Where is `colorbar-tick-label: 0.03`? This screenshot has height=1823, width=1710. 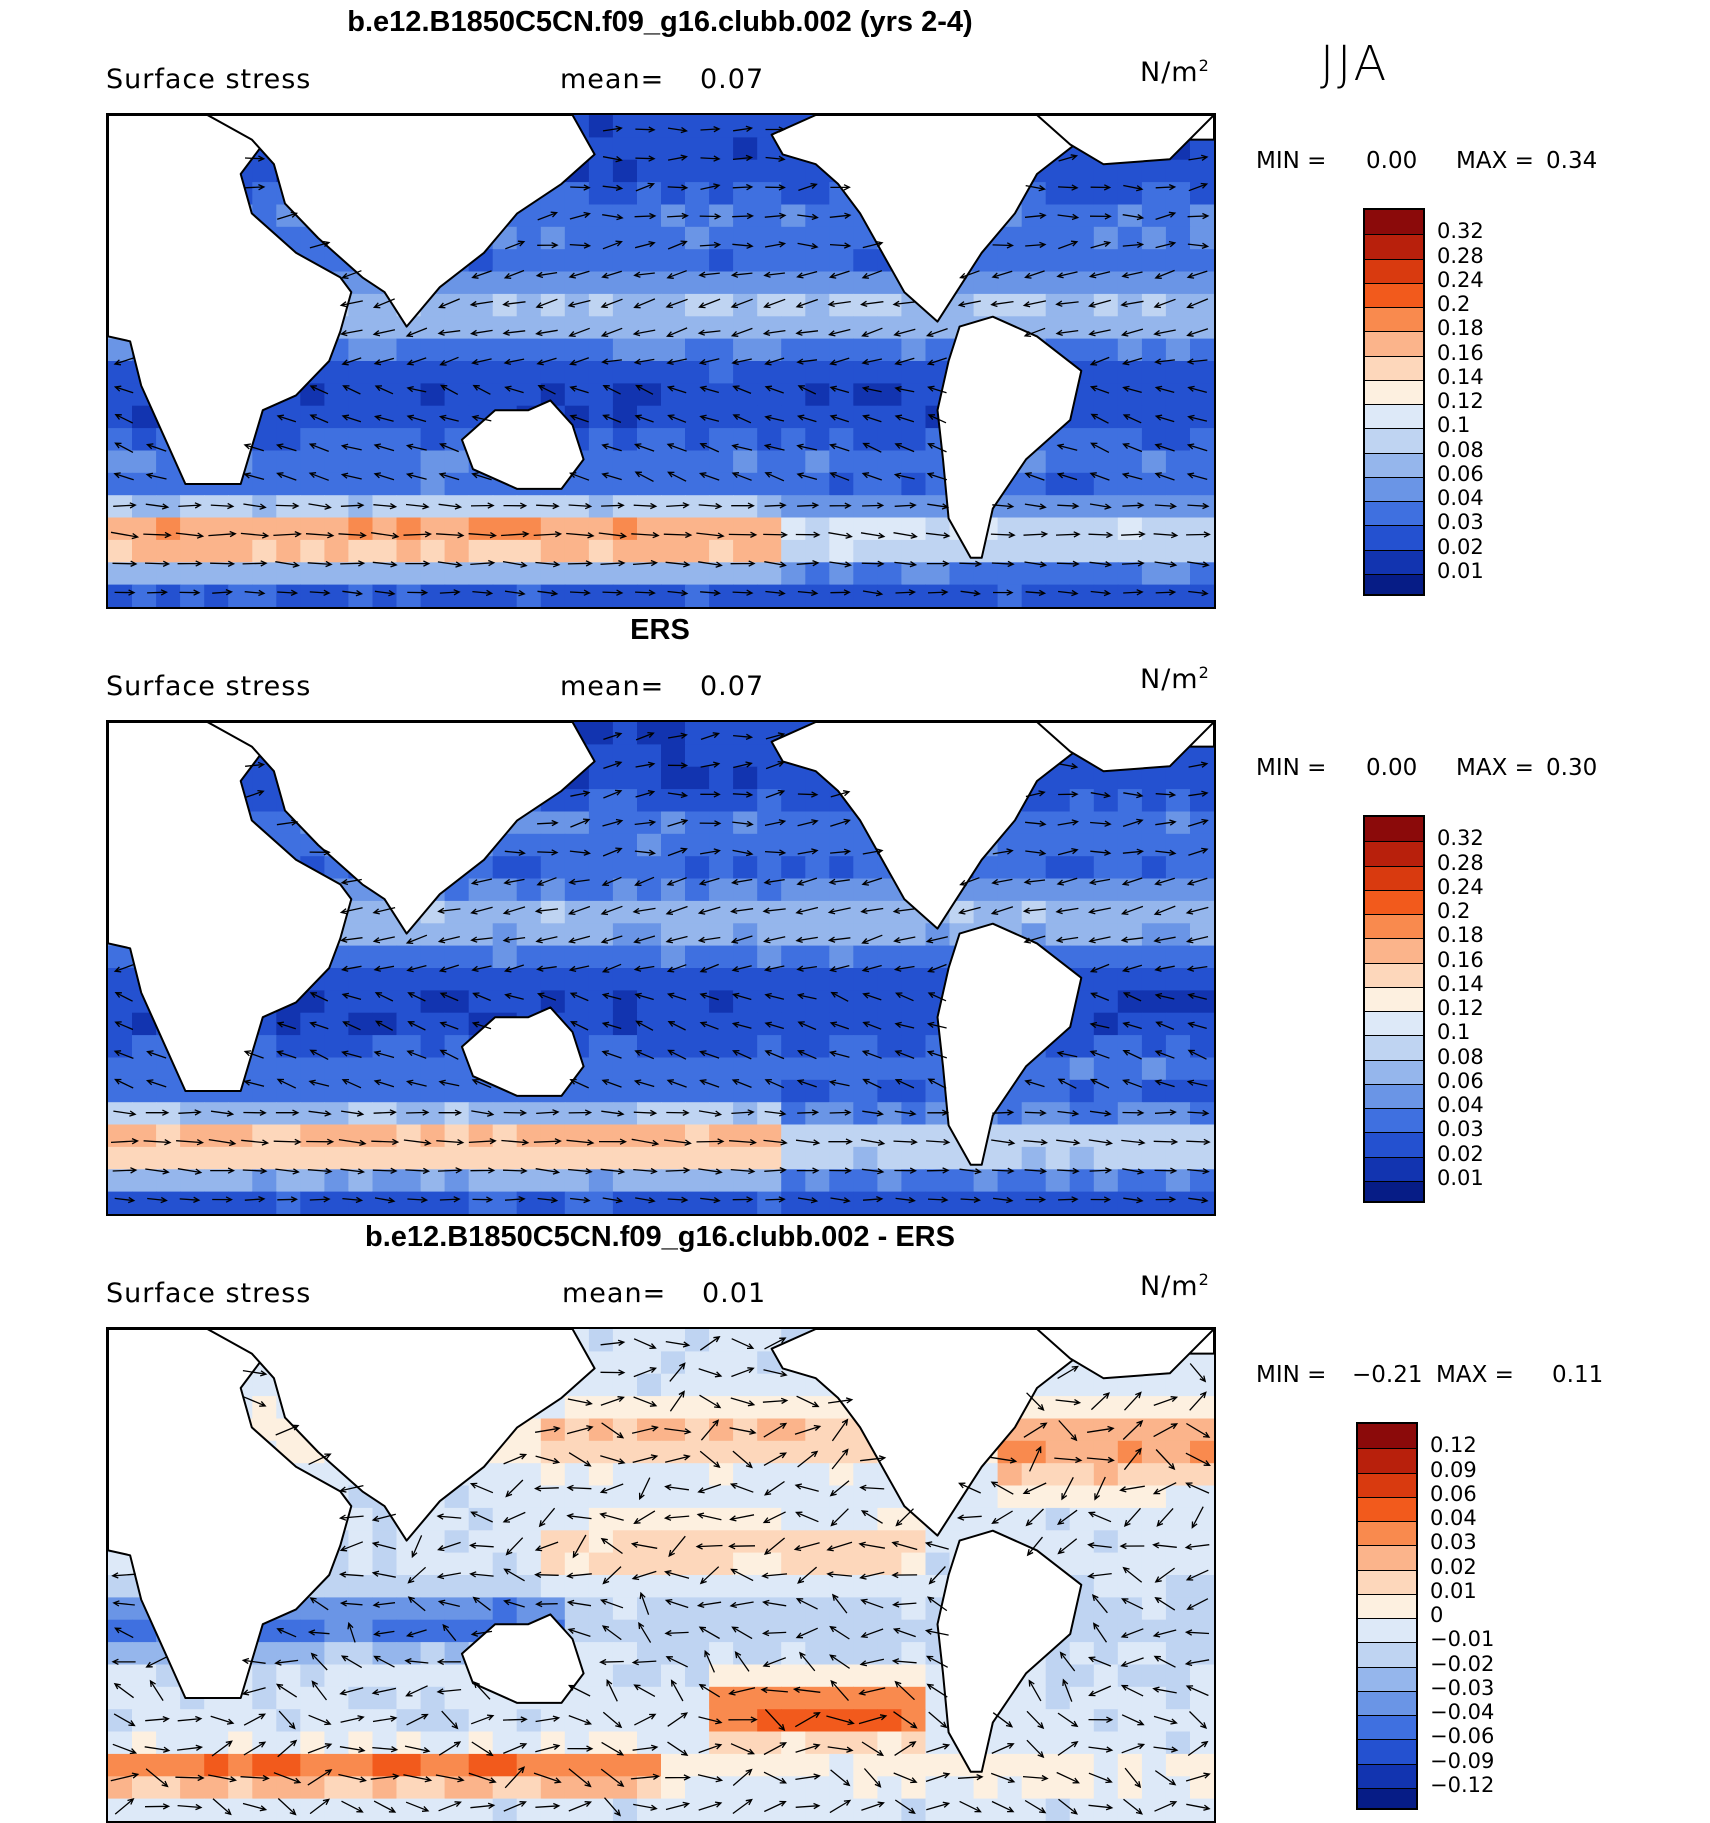
colorbar-tick-label: 0.03 is located at coordinates (1460, 1129).